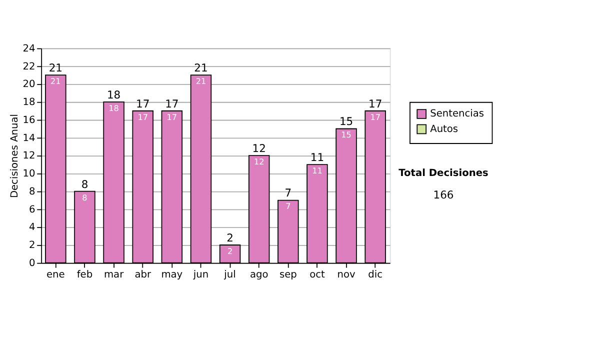 This screenshot has width=600, height=340. Describe the element at coordinates (229, 275) in the screenshot. I see `x-tick-label: jul` at that location.